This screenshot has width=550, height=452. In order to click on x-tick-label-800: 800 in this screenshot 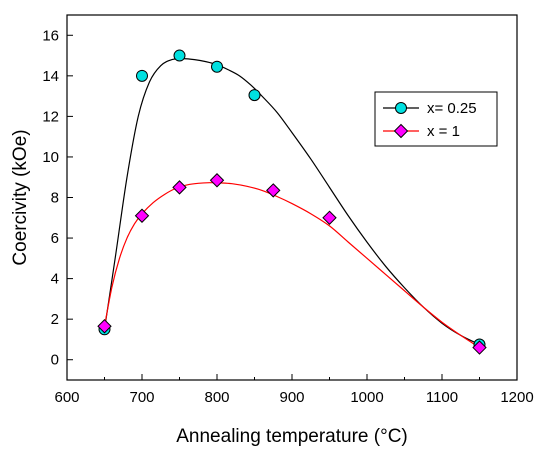, I will do `click(216, 397)`.